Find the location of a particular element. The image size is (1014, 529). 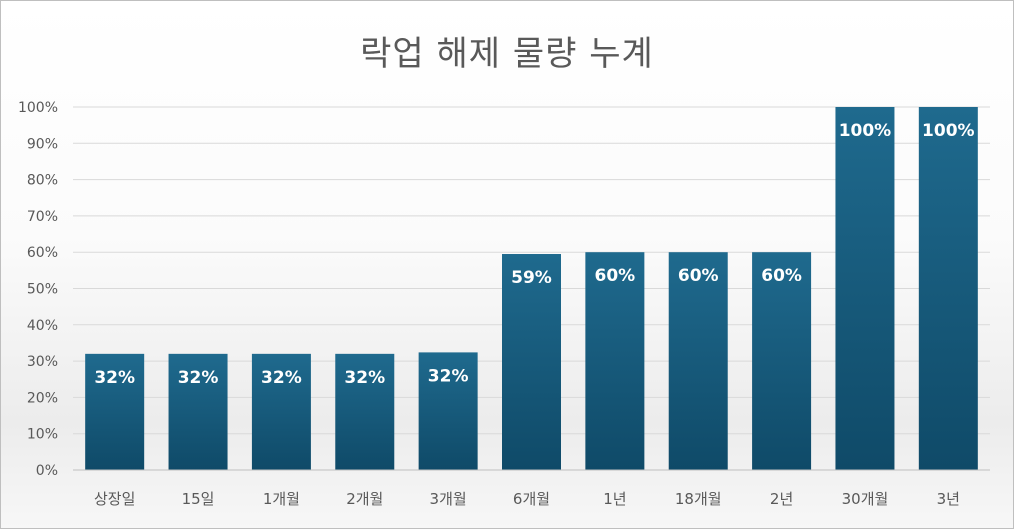

x-tick-label: 18개월 is located at coordinates (698, 499).